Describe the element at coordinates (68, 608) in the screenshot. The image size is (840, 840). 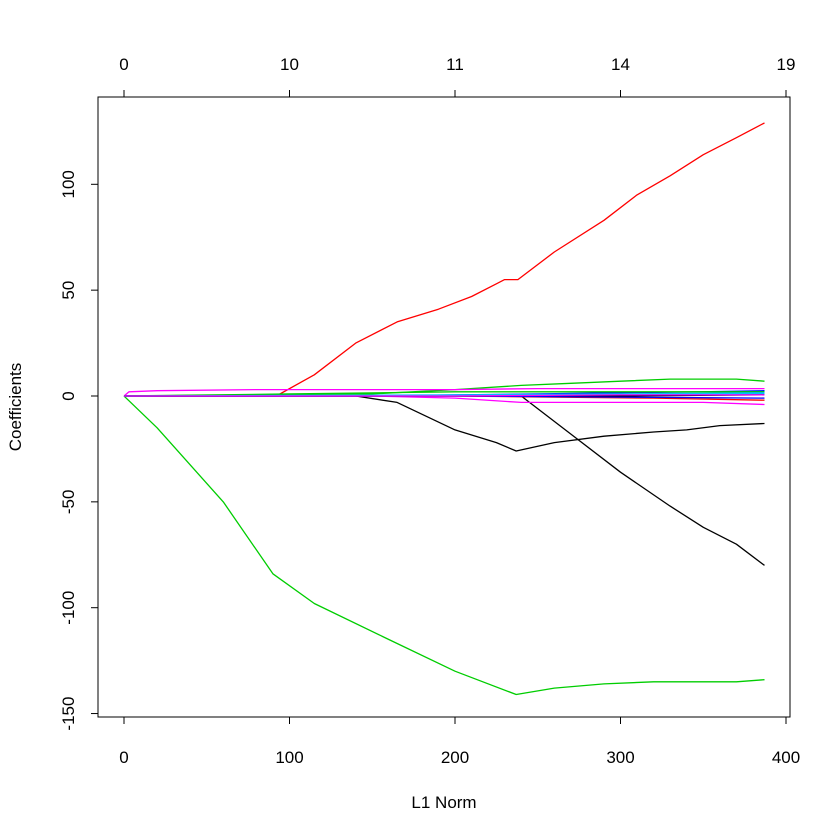
I see `y-tick-label: -100` at that location.